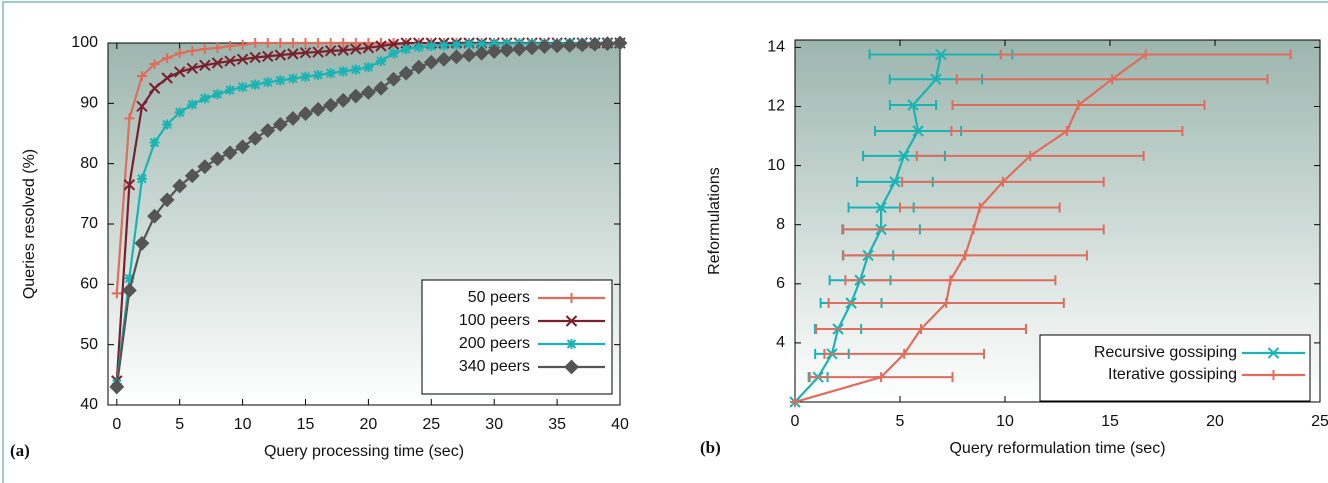  I want to click on x-tick-label: 15, so click(1110, 421).